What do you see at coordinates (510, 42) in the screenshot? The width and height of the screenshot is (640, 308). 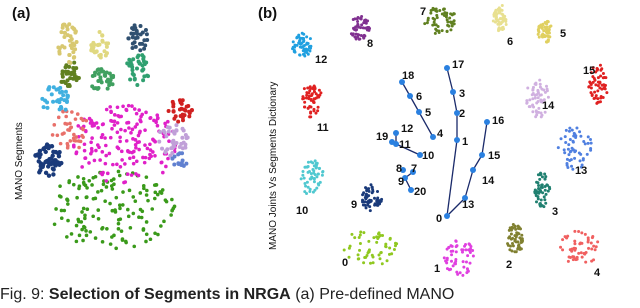 I see `segment-label: 6` at bounding box center [510, 42].